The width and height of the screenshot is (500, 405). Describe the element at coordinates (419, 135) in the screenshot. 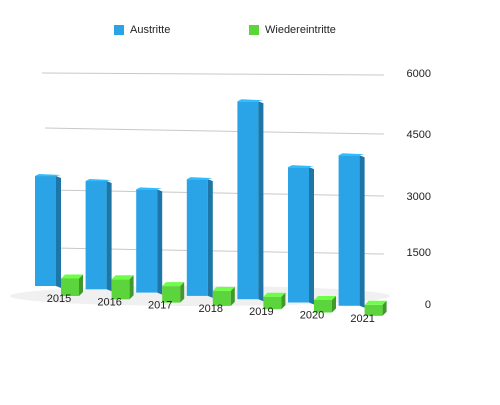

I see `y-tick-label: 4500` at that location.